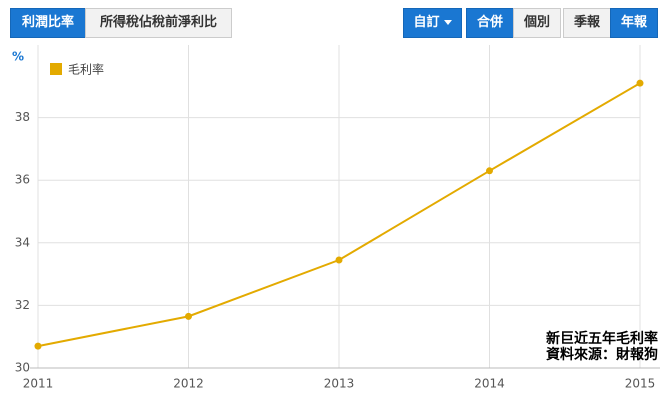 This screenshot has height=404, width=670. I want to click on legend-label: 毛利率, so click(86, 69).